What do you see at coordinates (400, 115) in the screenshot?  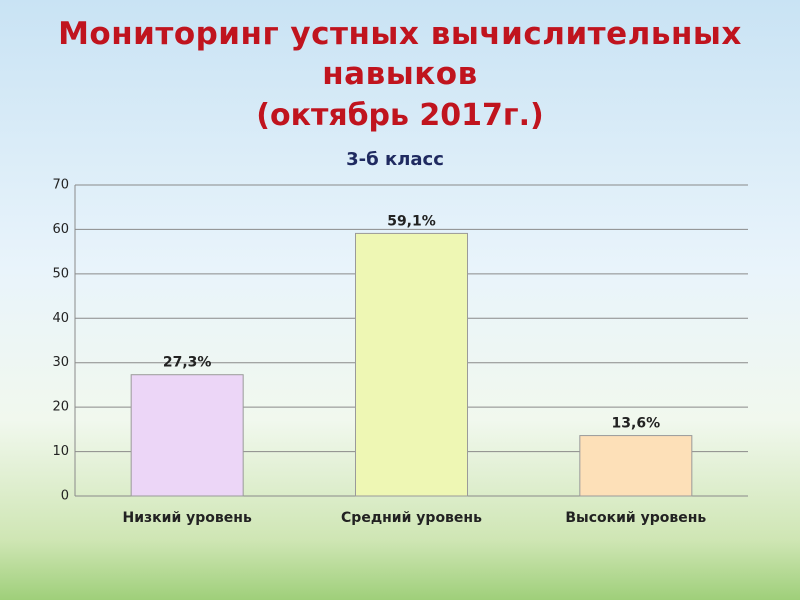 I see `slide-subtitle: (октябрь 2017г.)` at bounding box center [400, 115].